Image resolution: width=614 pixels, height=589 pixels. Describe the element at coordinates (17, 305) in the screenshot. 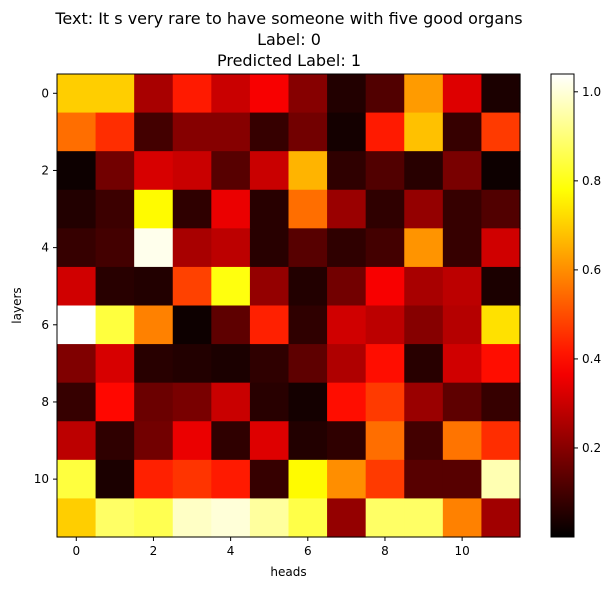

I see `y-axis-label: layers` at that location.